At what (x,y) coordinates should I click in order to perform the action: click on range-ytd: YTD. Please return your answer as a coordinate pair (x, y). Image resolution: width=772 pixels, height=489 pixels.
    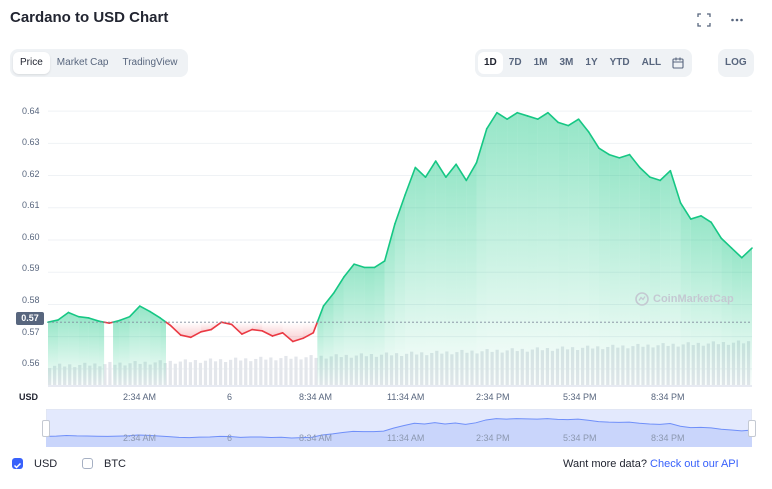
    Looking at the image, I should click on (619, 62).